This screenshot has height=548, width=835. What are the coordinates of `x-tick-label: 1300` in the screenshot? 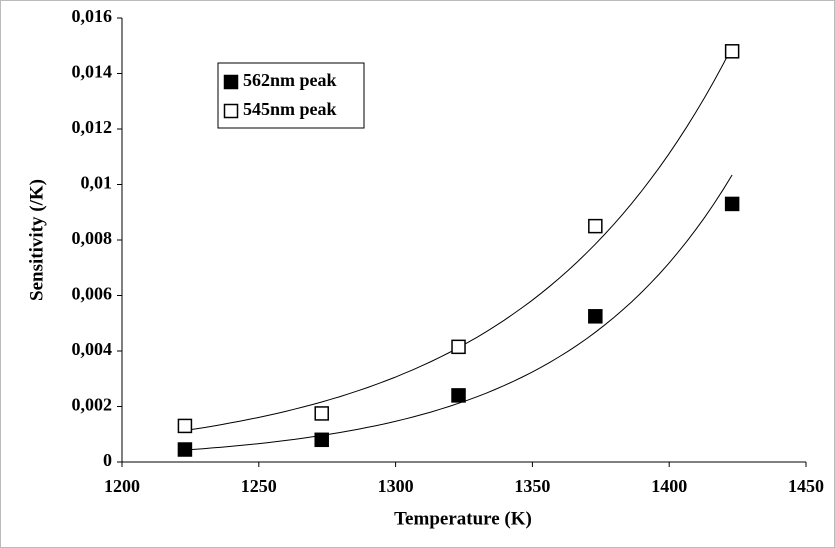 It's located at (396, 486).